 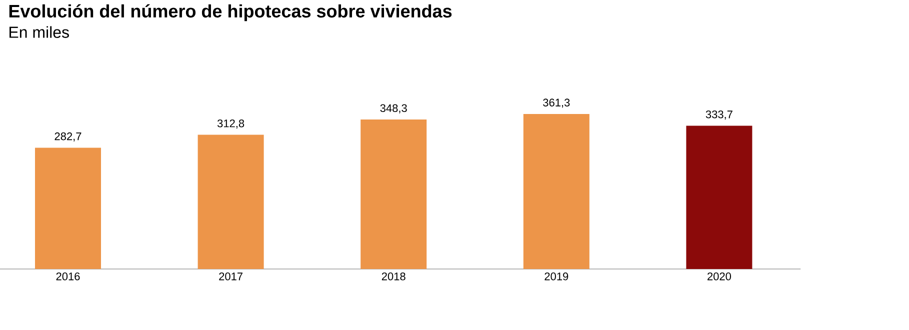 What do you see at coordinates (68, 276) in the screenshot?
I see `x-tick-label: 2016` at bounding box center [68, 276].